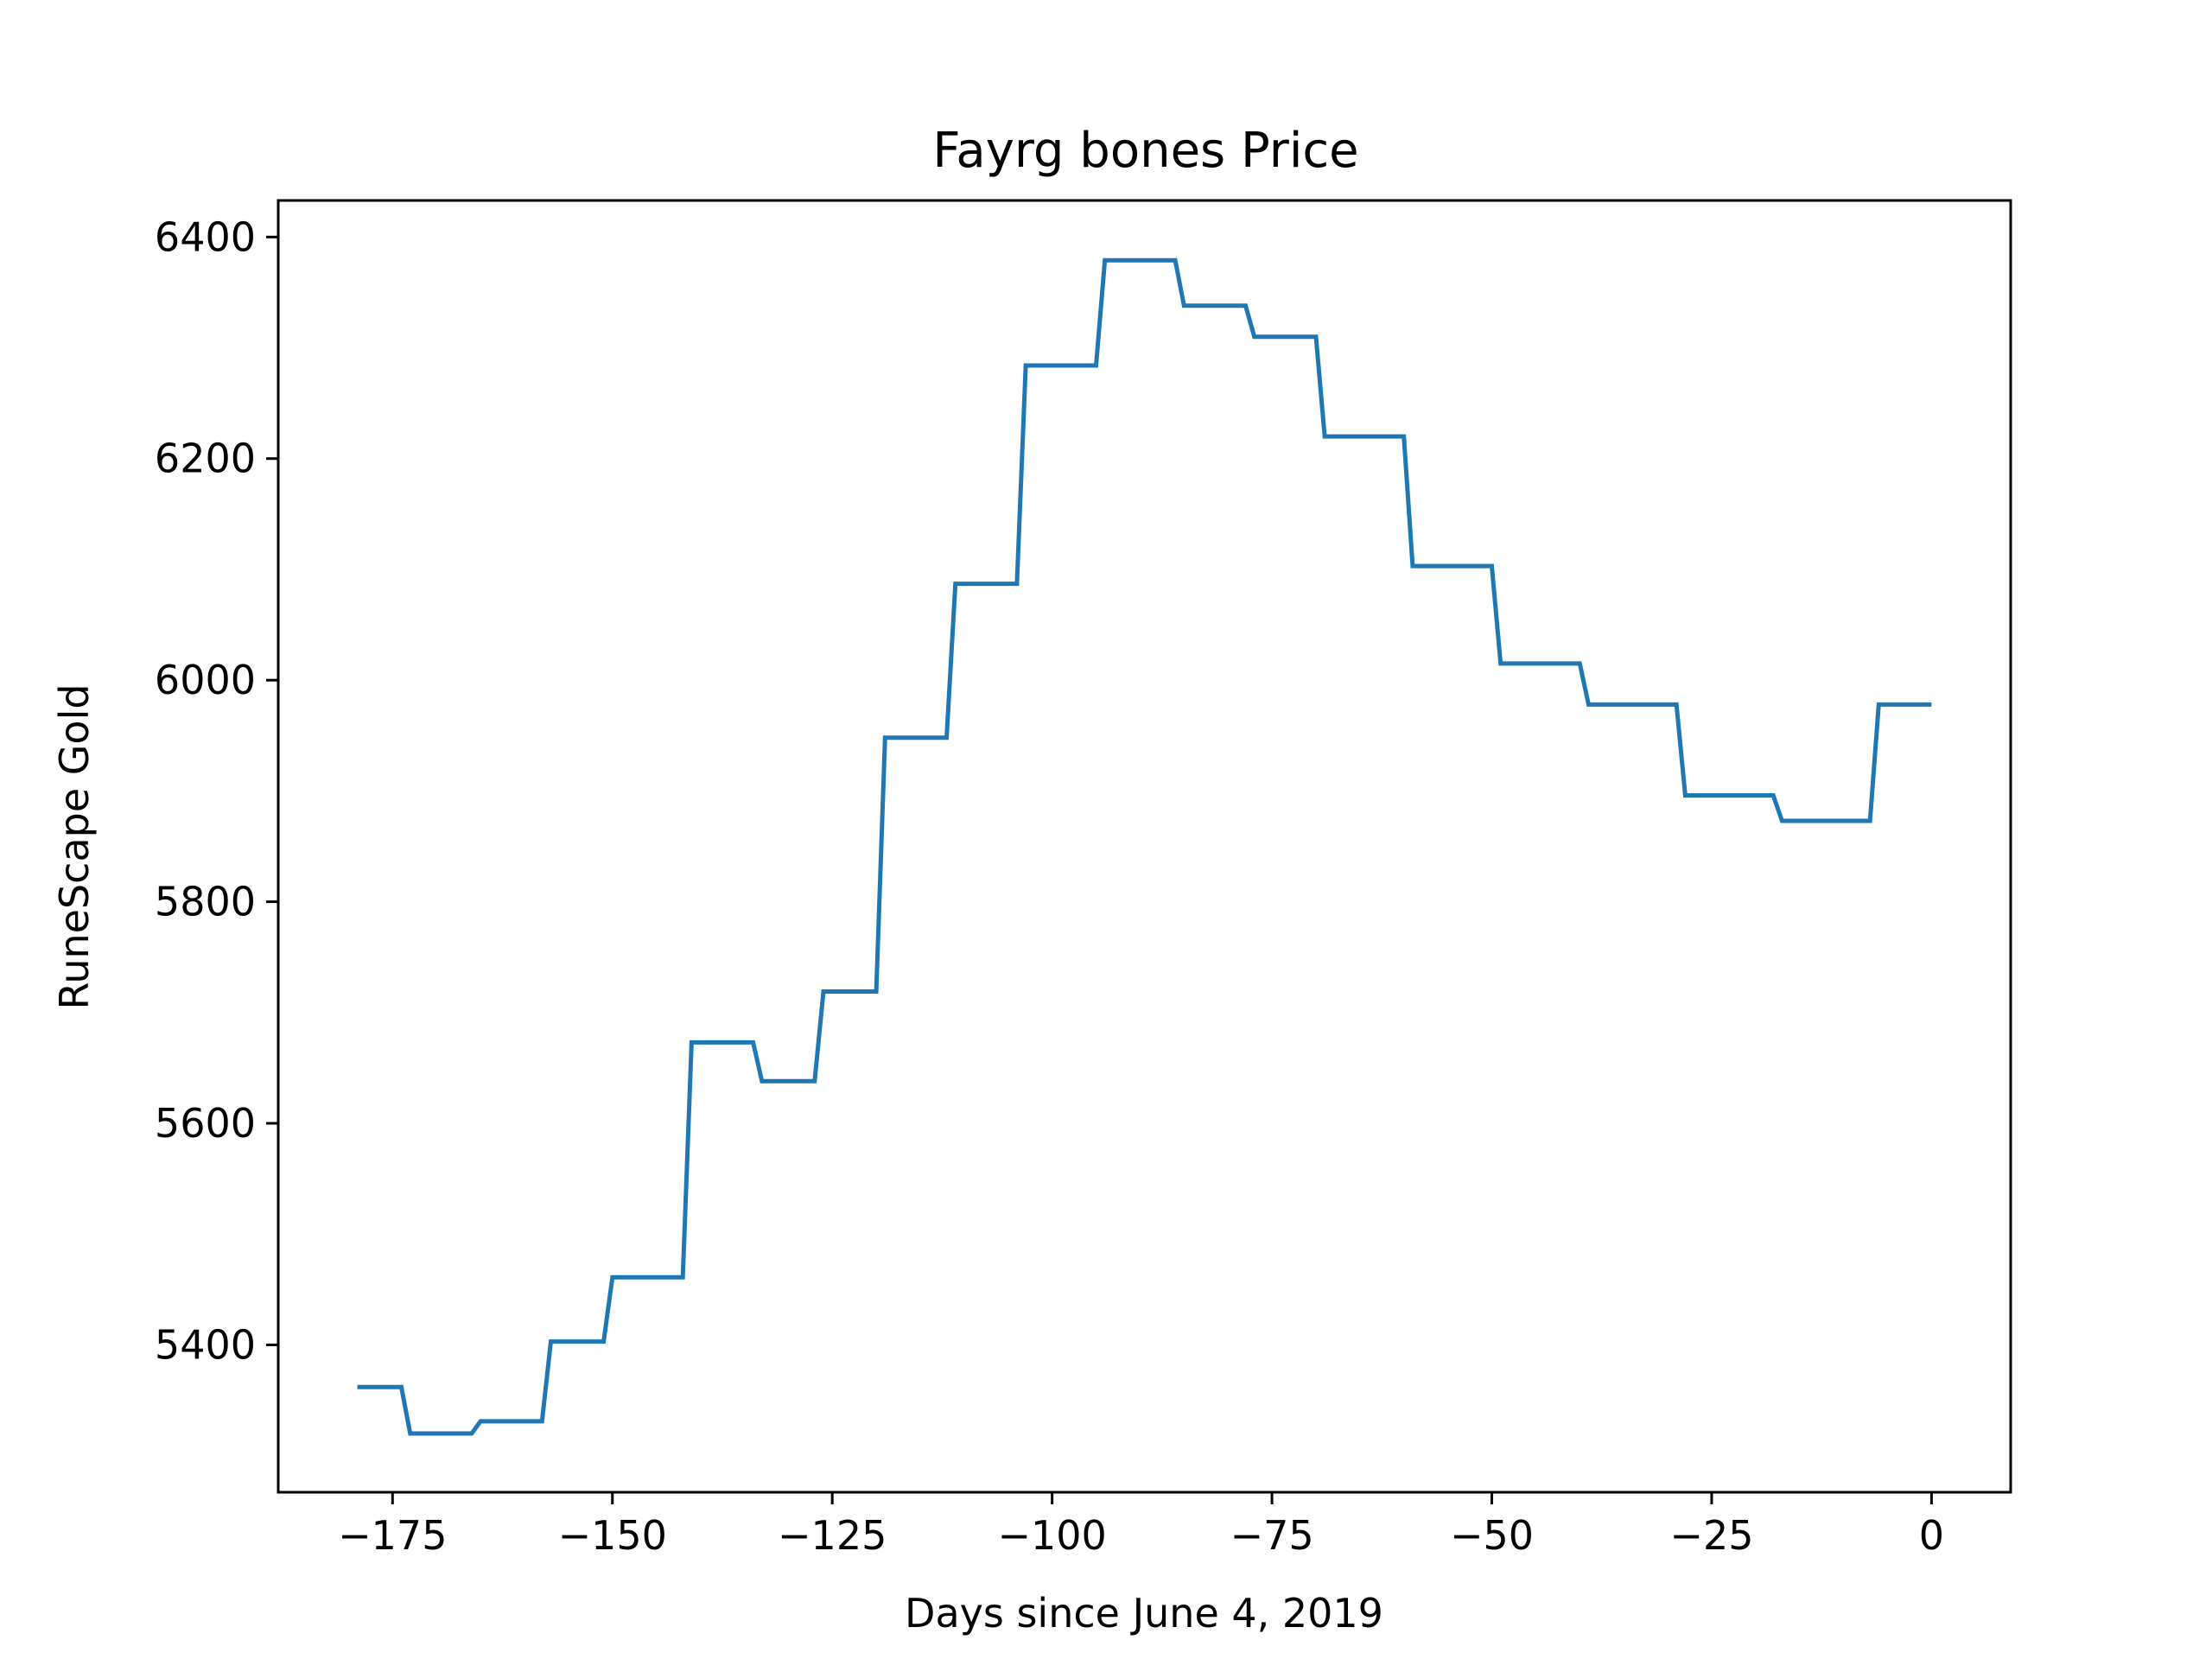 The image size is (2212, 1659). Describe the element at coordinates (392, 1535) in the screenshot. I see `x-tick-label: −175` at that location.